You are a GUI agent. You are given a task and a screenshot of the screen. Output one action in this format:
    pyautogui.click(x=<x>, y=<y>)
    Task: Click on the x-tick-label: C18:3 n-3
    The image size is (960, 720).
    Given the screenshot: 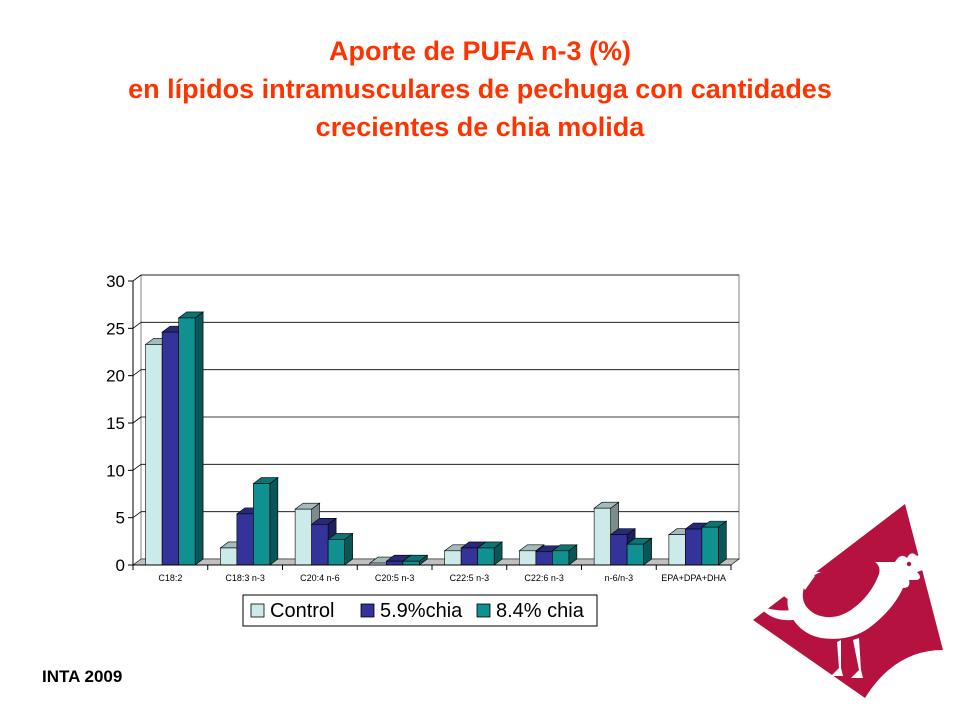 What is the action you would take?
    pyautogui.click(x=245, y=578)
    